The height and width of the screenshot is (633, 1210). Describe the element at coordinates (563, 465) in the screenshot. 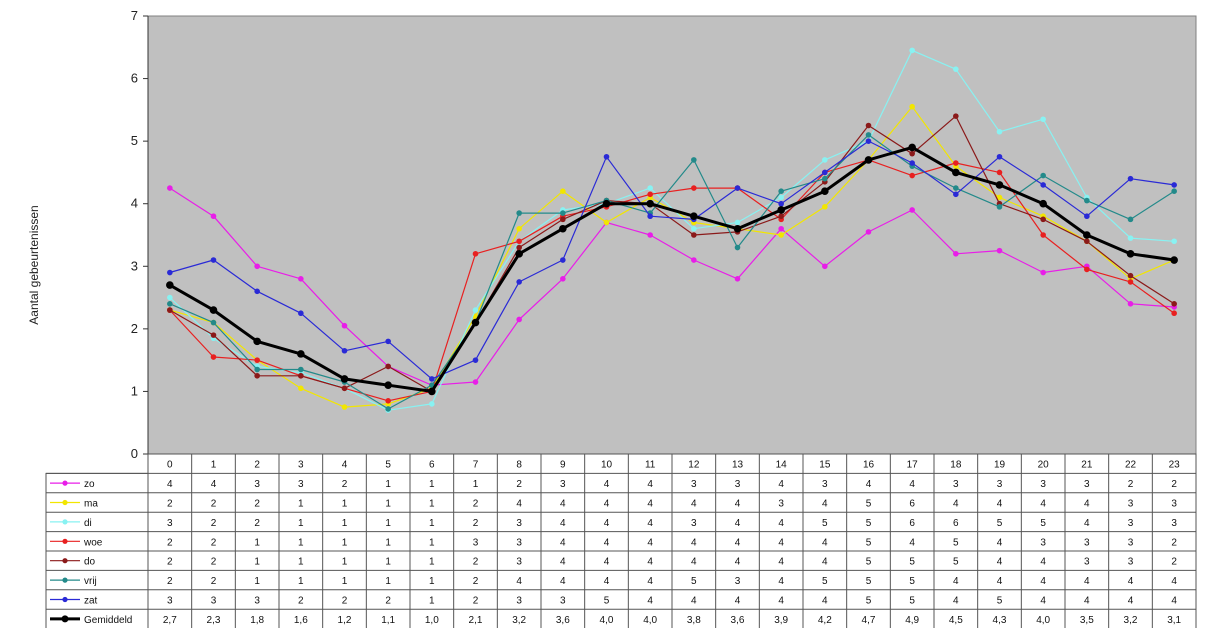

I see `x-tick-label: 9` at that location.